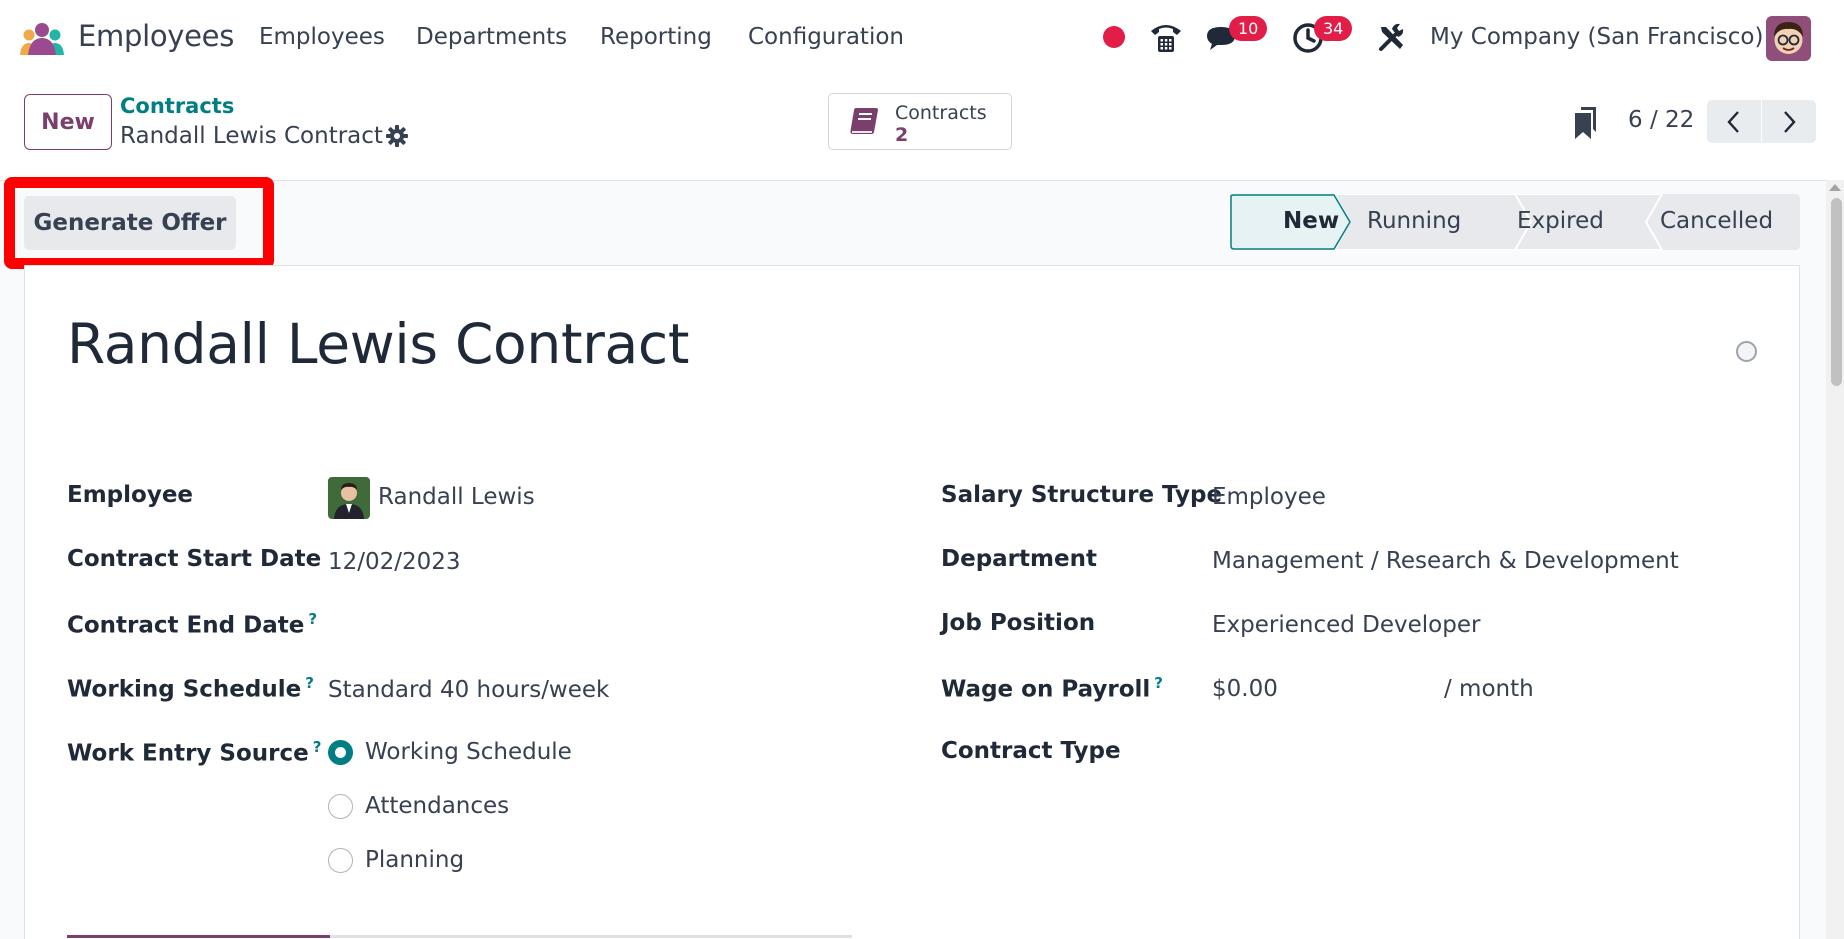 The height and width of the screenshot is (939, 1844). What do you see at coordinates (194, 559) in the screenshot?
I see `start-date-label: Contract Start Date` at bounding box center [194, 559].